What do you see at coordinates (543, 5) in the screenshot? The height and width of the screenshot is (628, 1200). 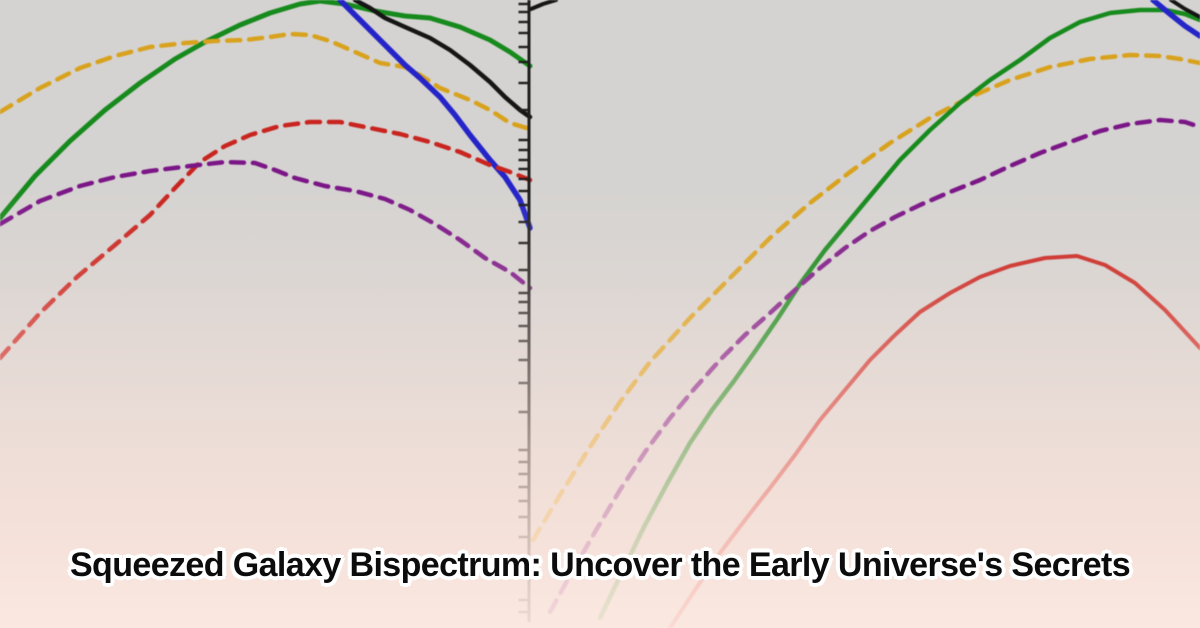 I see `curve-right-black-near-axis` at bounding box center [543, 5].